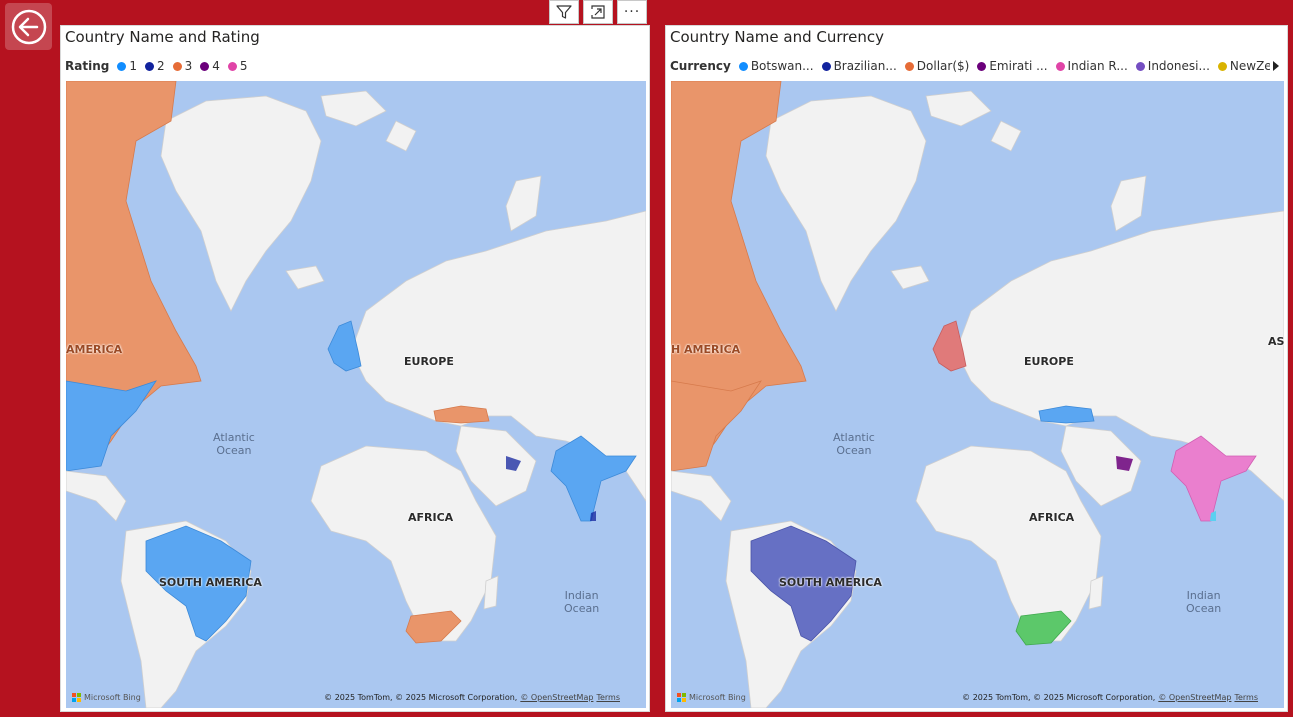 Image resolution: width=1293 pixels, height=717 pixels. Describe the element at coordinates (87, 66) in the screenshot. I see `legend-title: Rating` at that location.